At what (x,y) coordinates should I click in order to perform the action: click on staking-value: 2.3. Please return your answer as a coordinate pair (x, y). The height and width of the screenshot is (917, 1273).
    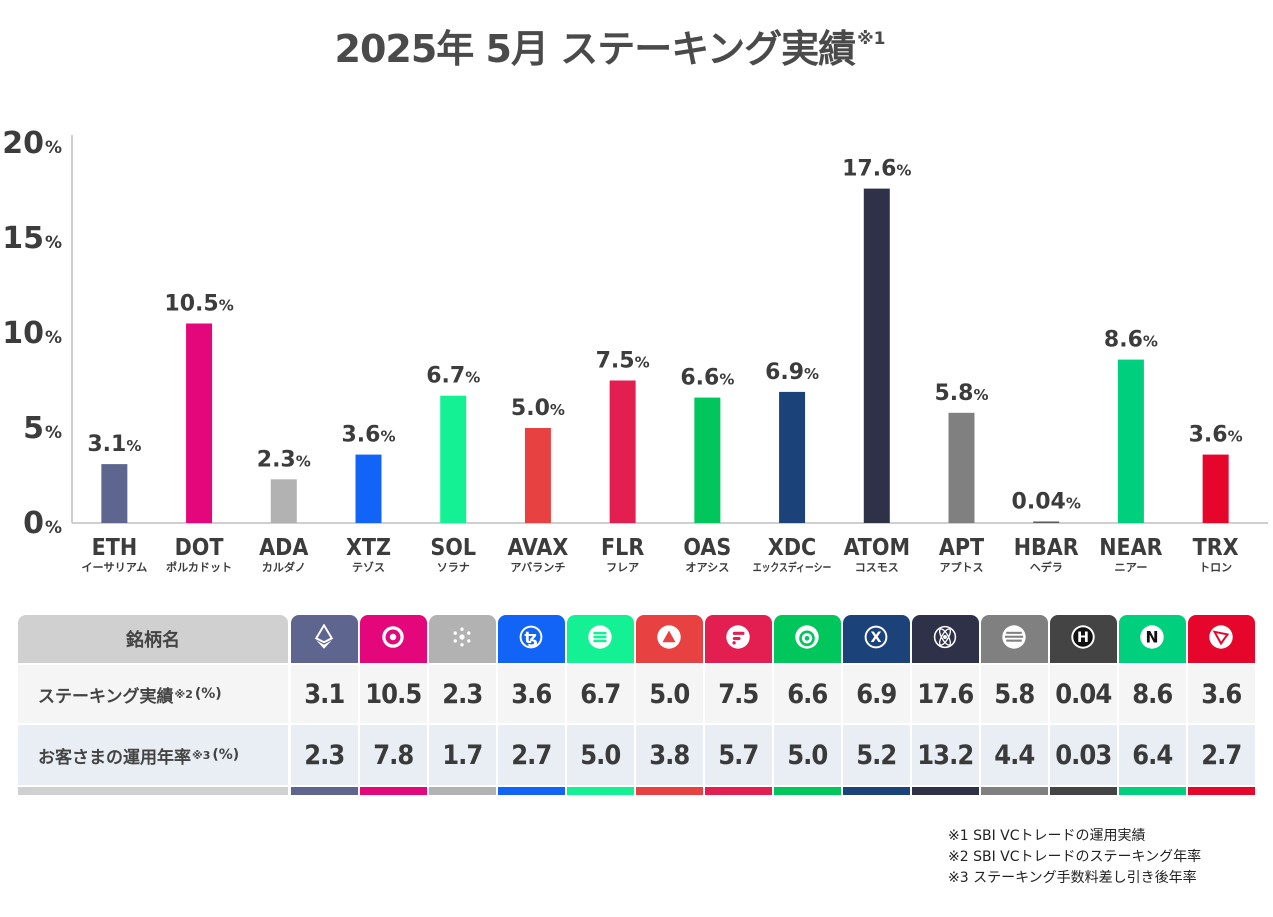
    Looking at the image, I should click on (462, 694).